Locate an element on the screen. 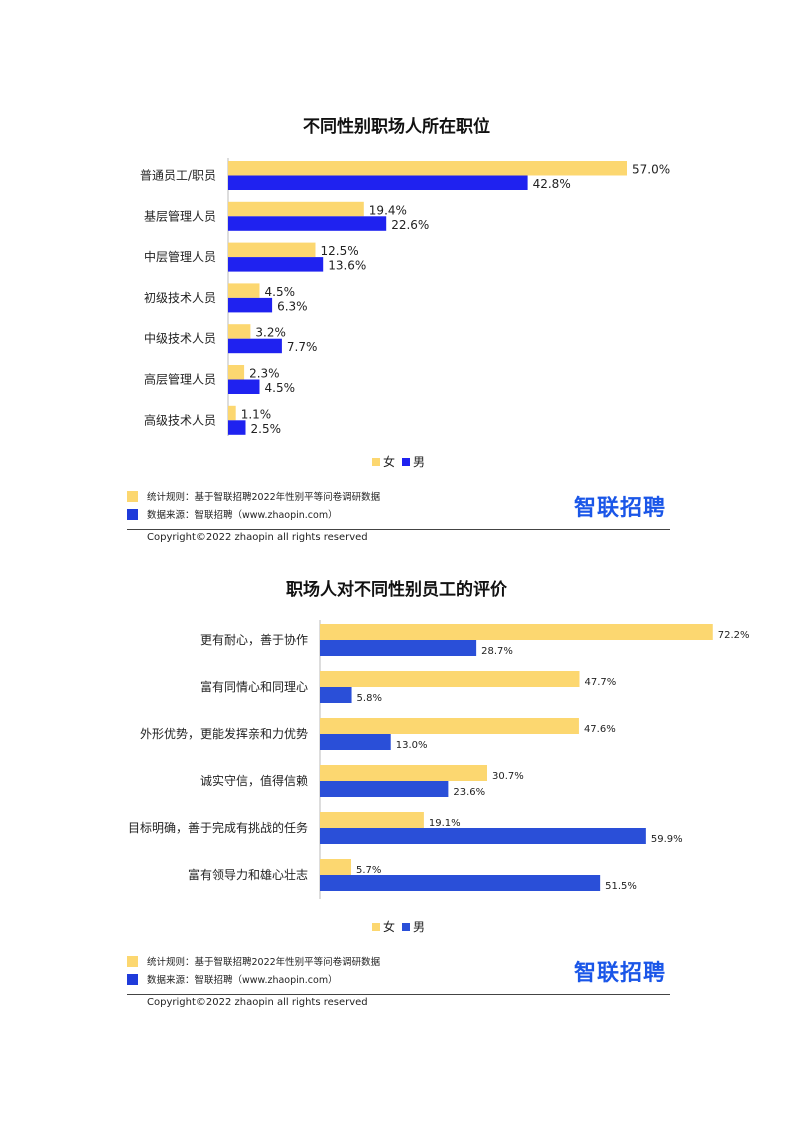  data-label: 2.5% is located at coordinates (266, 429).